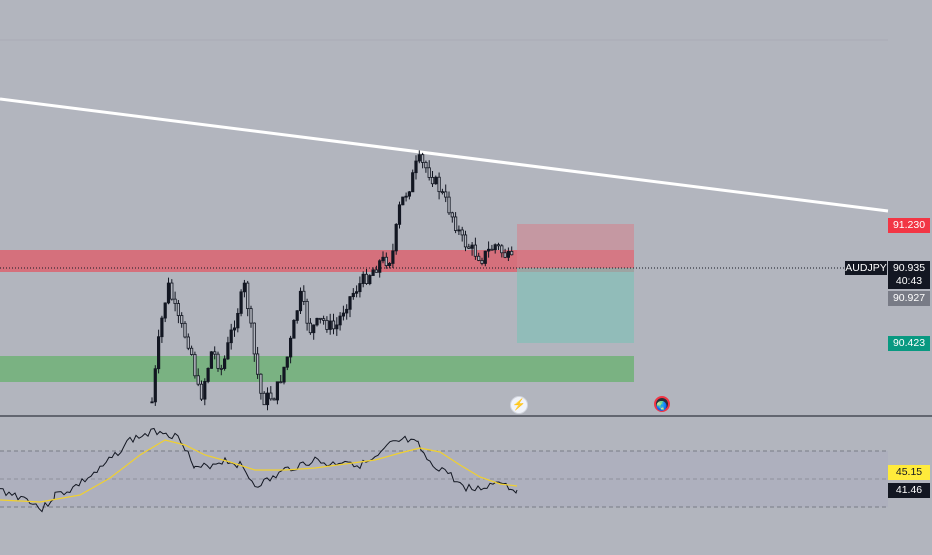 The height and width of the screenshot is (555, 932). I want to click on flash-icon: ⚡, so click(519, 405).